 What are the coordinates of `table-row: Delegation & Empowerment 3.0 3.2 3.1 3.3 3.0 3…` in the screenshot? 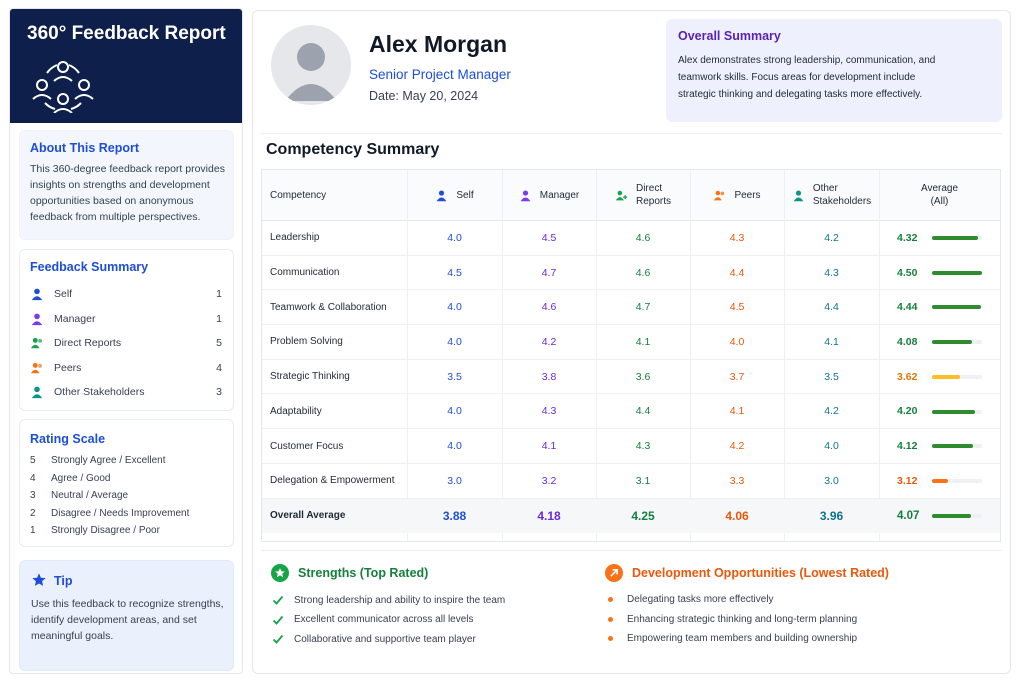 It's located at (631, 481).